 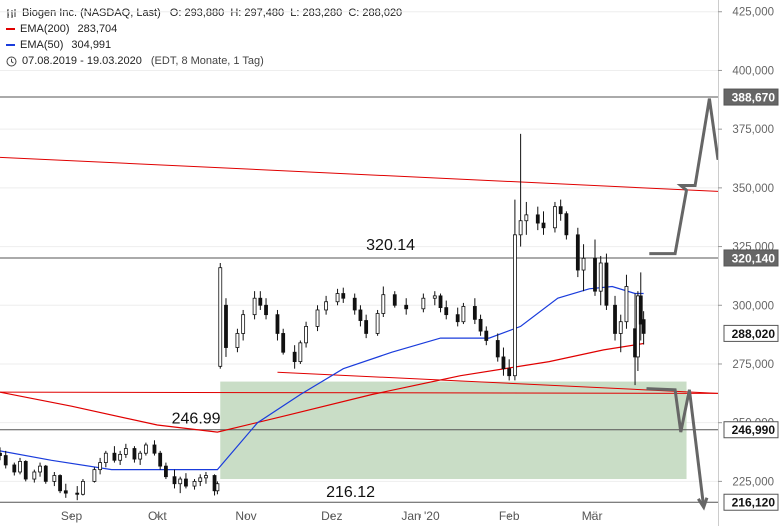 I want to click on ema200-value: 283,704, so click(x=97, y=29).